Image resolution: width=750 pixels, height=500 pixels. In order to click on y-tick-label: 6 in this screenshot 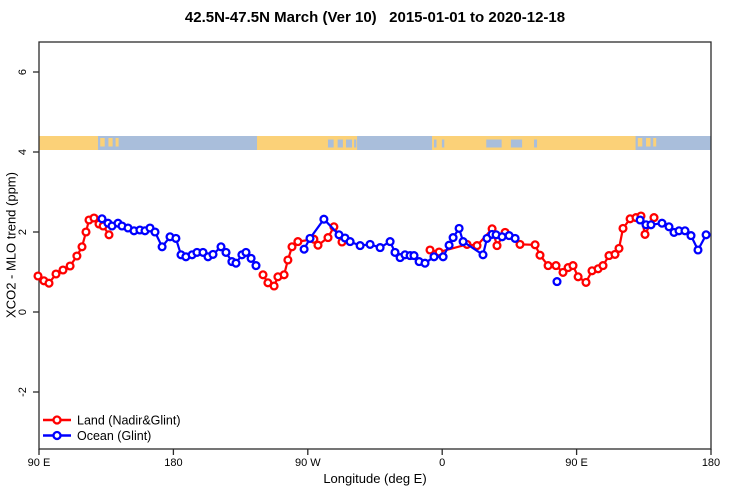, I will do `click(23, 72)`.